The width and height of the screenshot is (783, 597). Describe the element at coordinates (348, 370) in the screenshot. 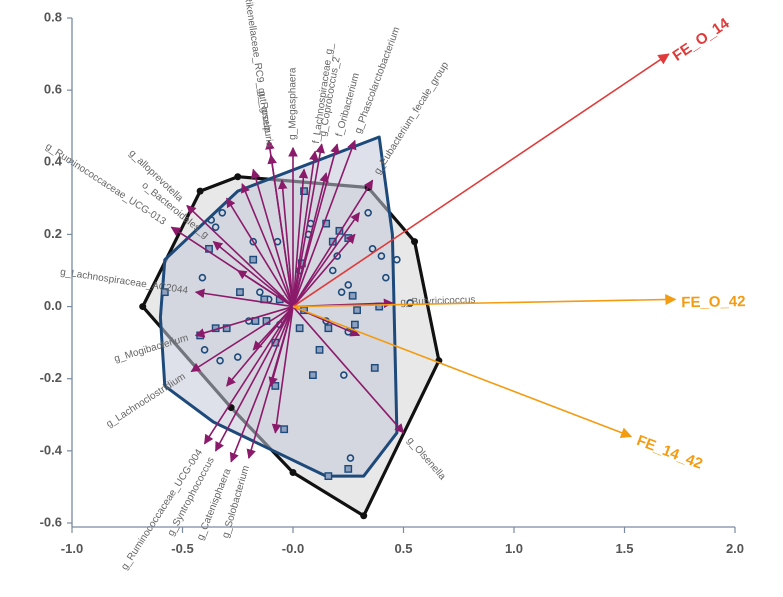

I see `genus-arrow-g-olsenella` at that location.